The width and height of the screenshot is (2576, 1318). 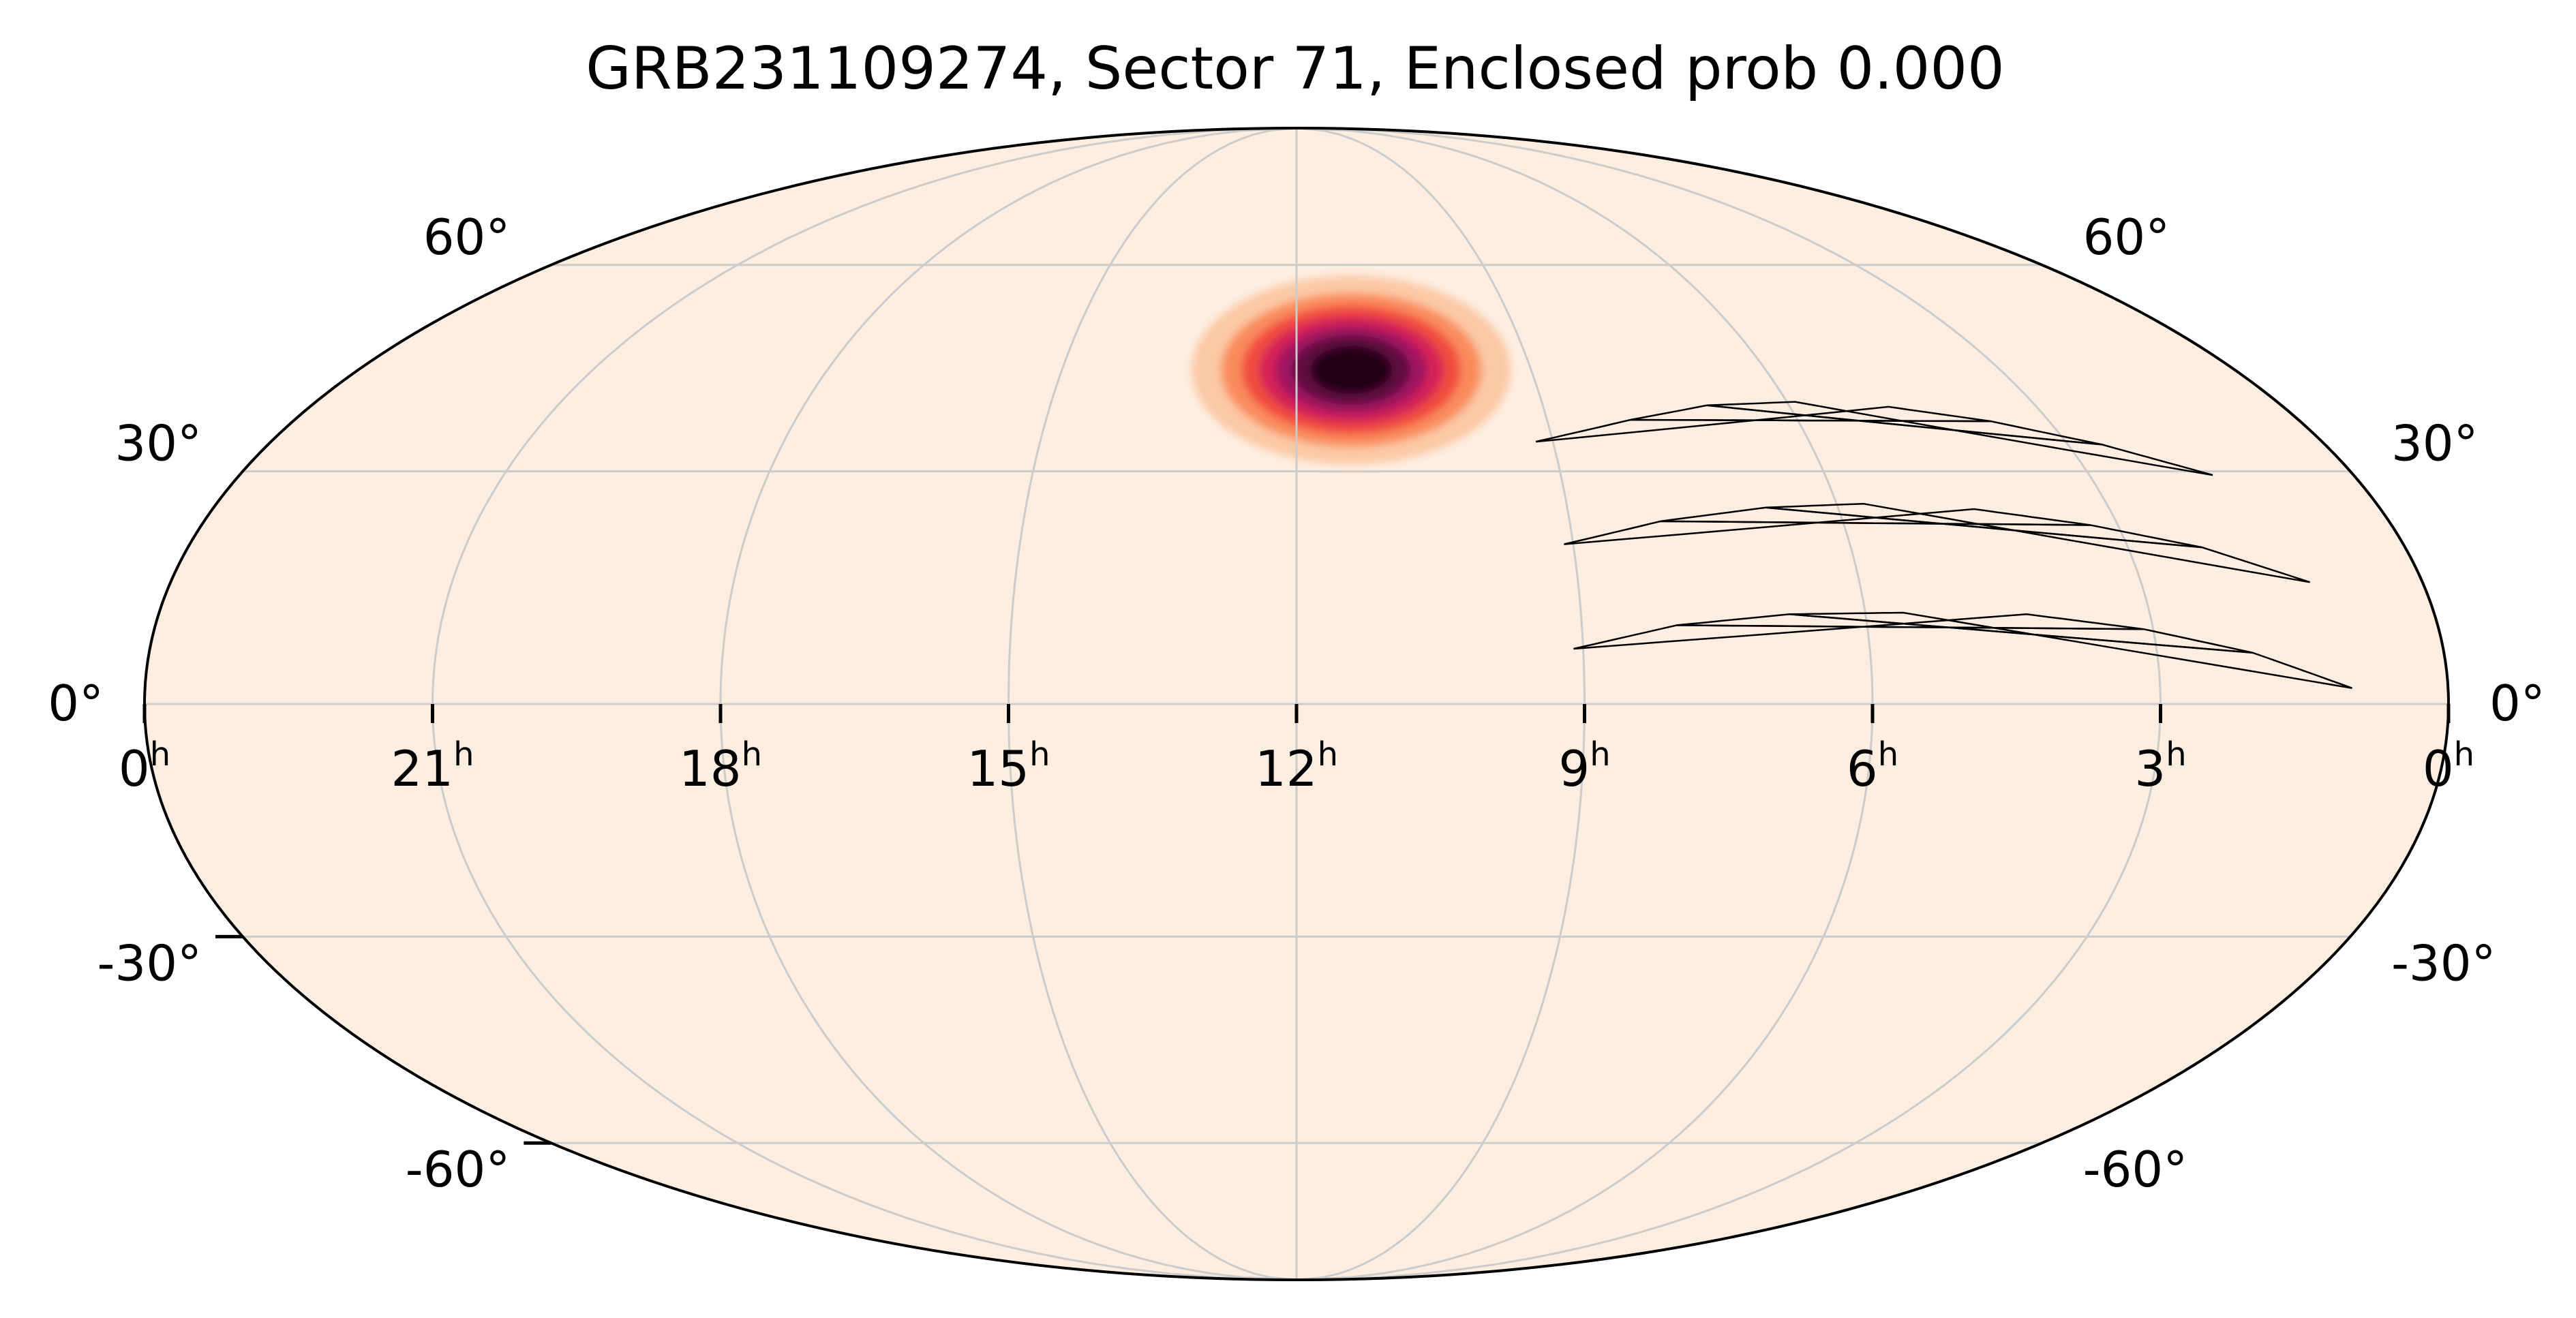 What do you see at coordinates (459, 1169) in the screenshot?
I see `dec-tick-label-left: -60°` at bounding box center [459, 1169].